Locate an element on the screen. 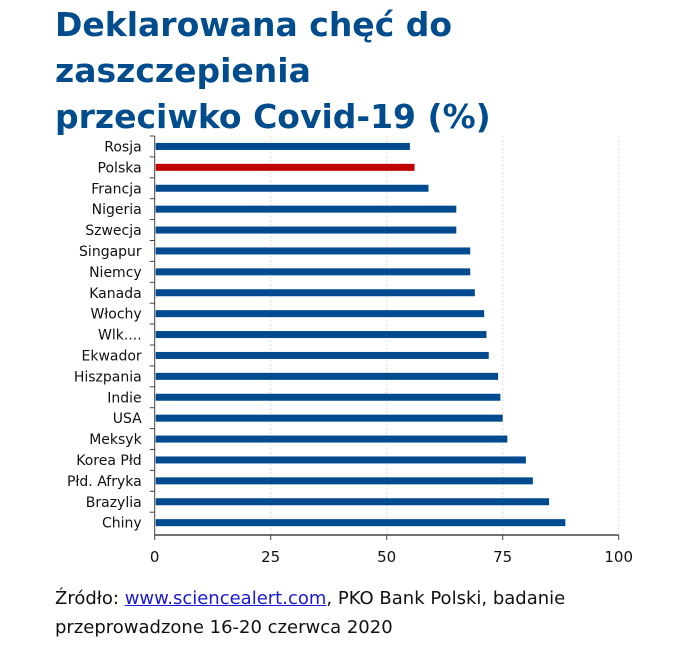 This screenshot has height=653, width=695. bar-francja is located at coordinates (292, 188).